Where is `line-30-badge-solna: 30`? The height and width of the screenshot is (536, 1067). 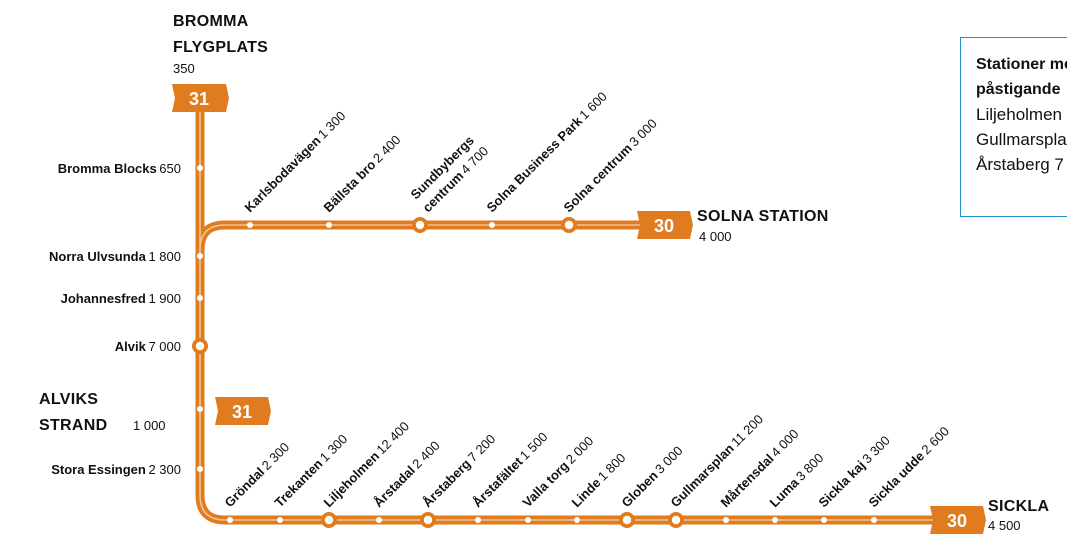
line-30-badge-solna: 30 is located at coordinates (665, 225).